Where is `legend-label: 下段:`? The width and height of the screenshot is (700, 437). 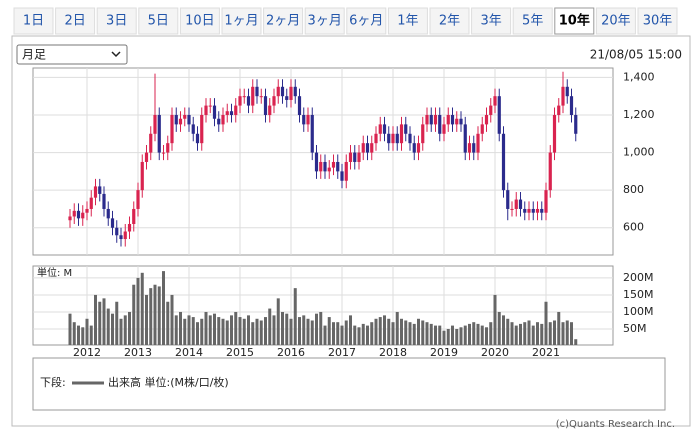
legend-label: 下段: is located at coordinates (53, 382).